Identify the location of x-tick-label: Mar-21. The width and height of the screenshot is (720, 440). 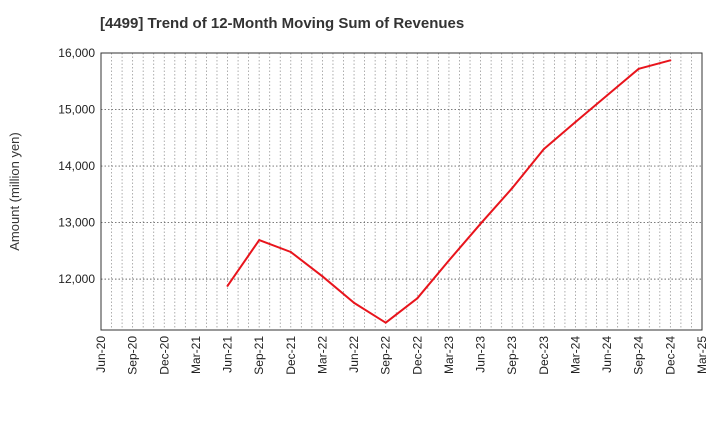
(196, 355).